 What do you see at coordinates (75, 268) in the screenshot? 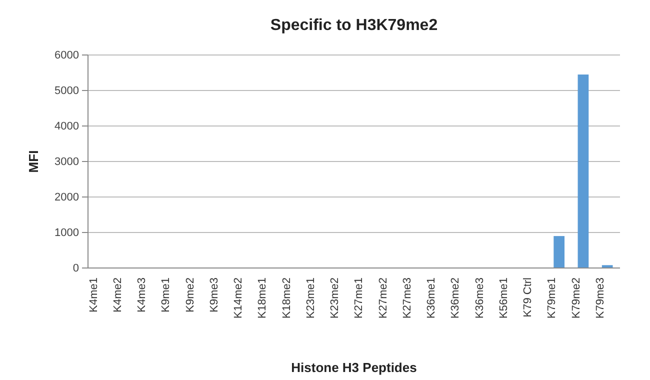
I see `y-tick-label: 0` at bounding box center [75, 268].